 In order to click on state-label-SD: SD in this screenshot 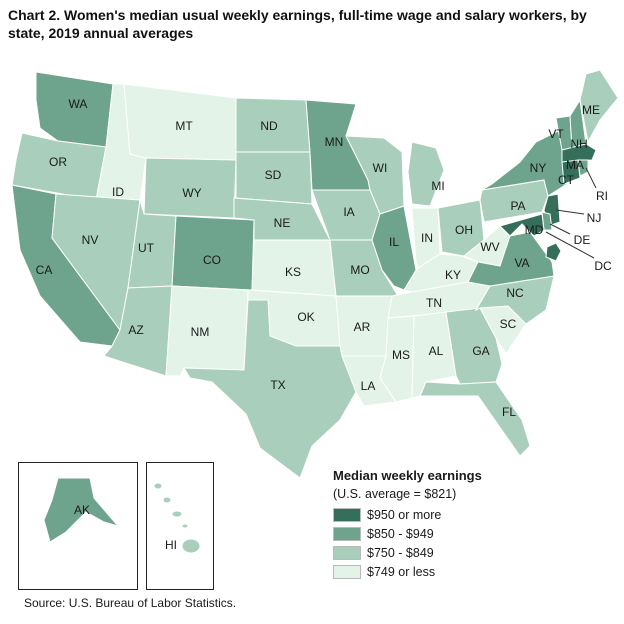, I will do `click(273, 175)`.